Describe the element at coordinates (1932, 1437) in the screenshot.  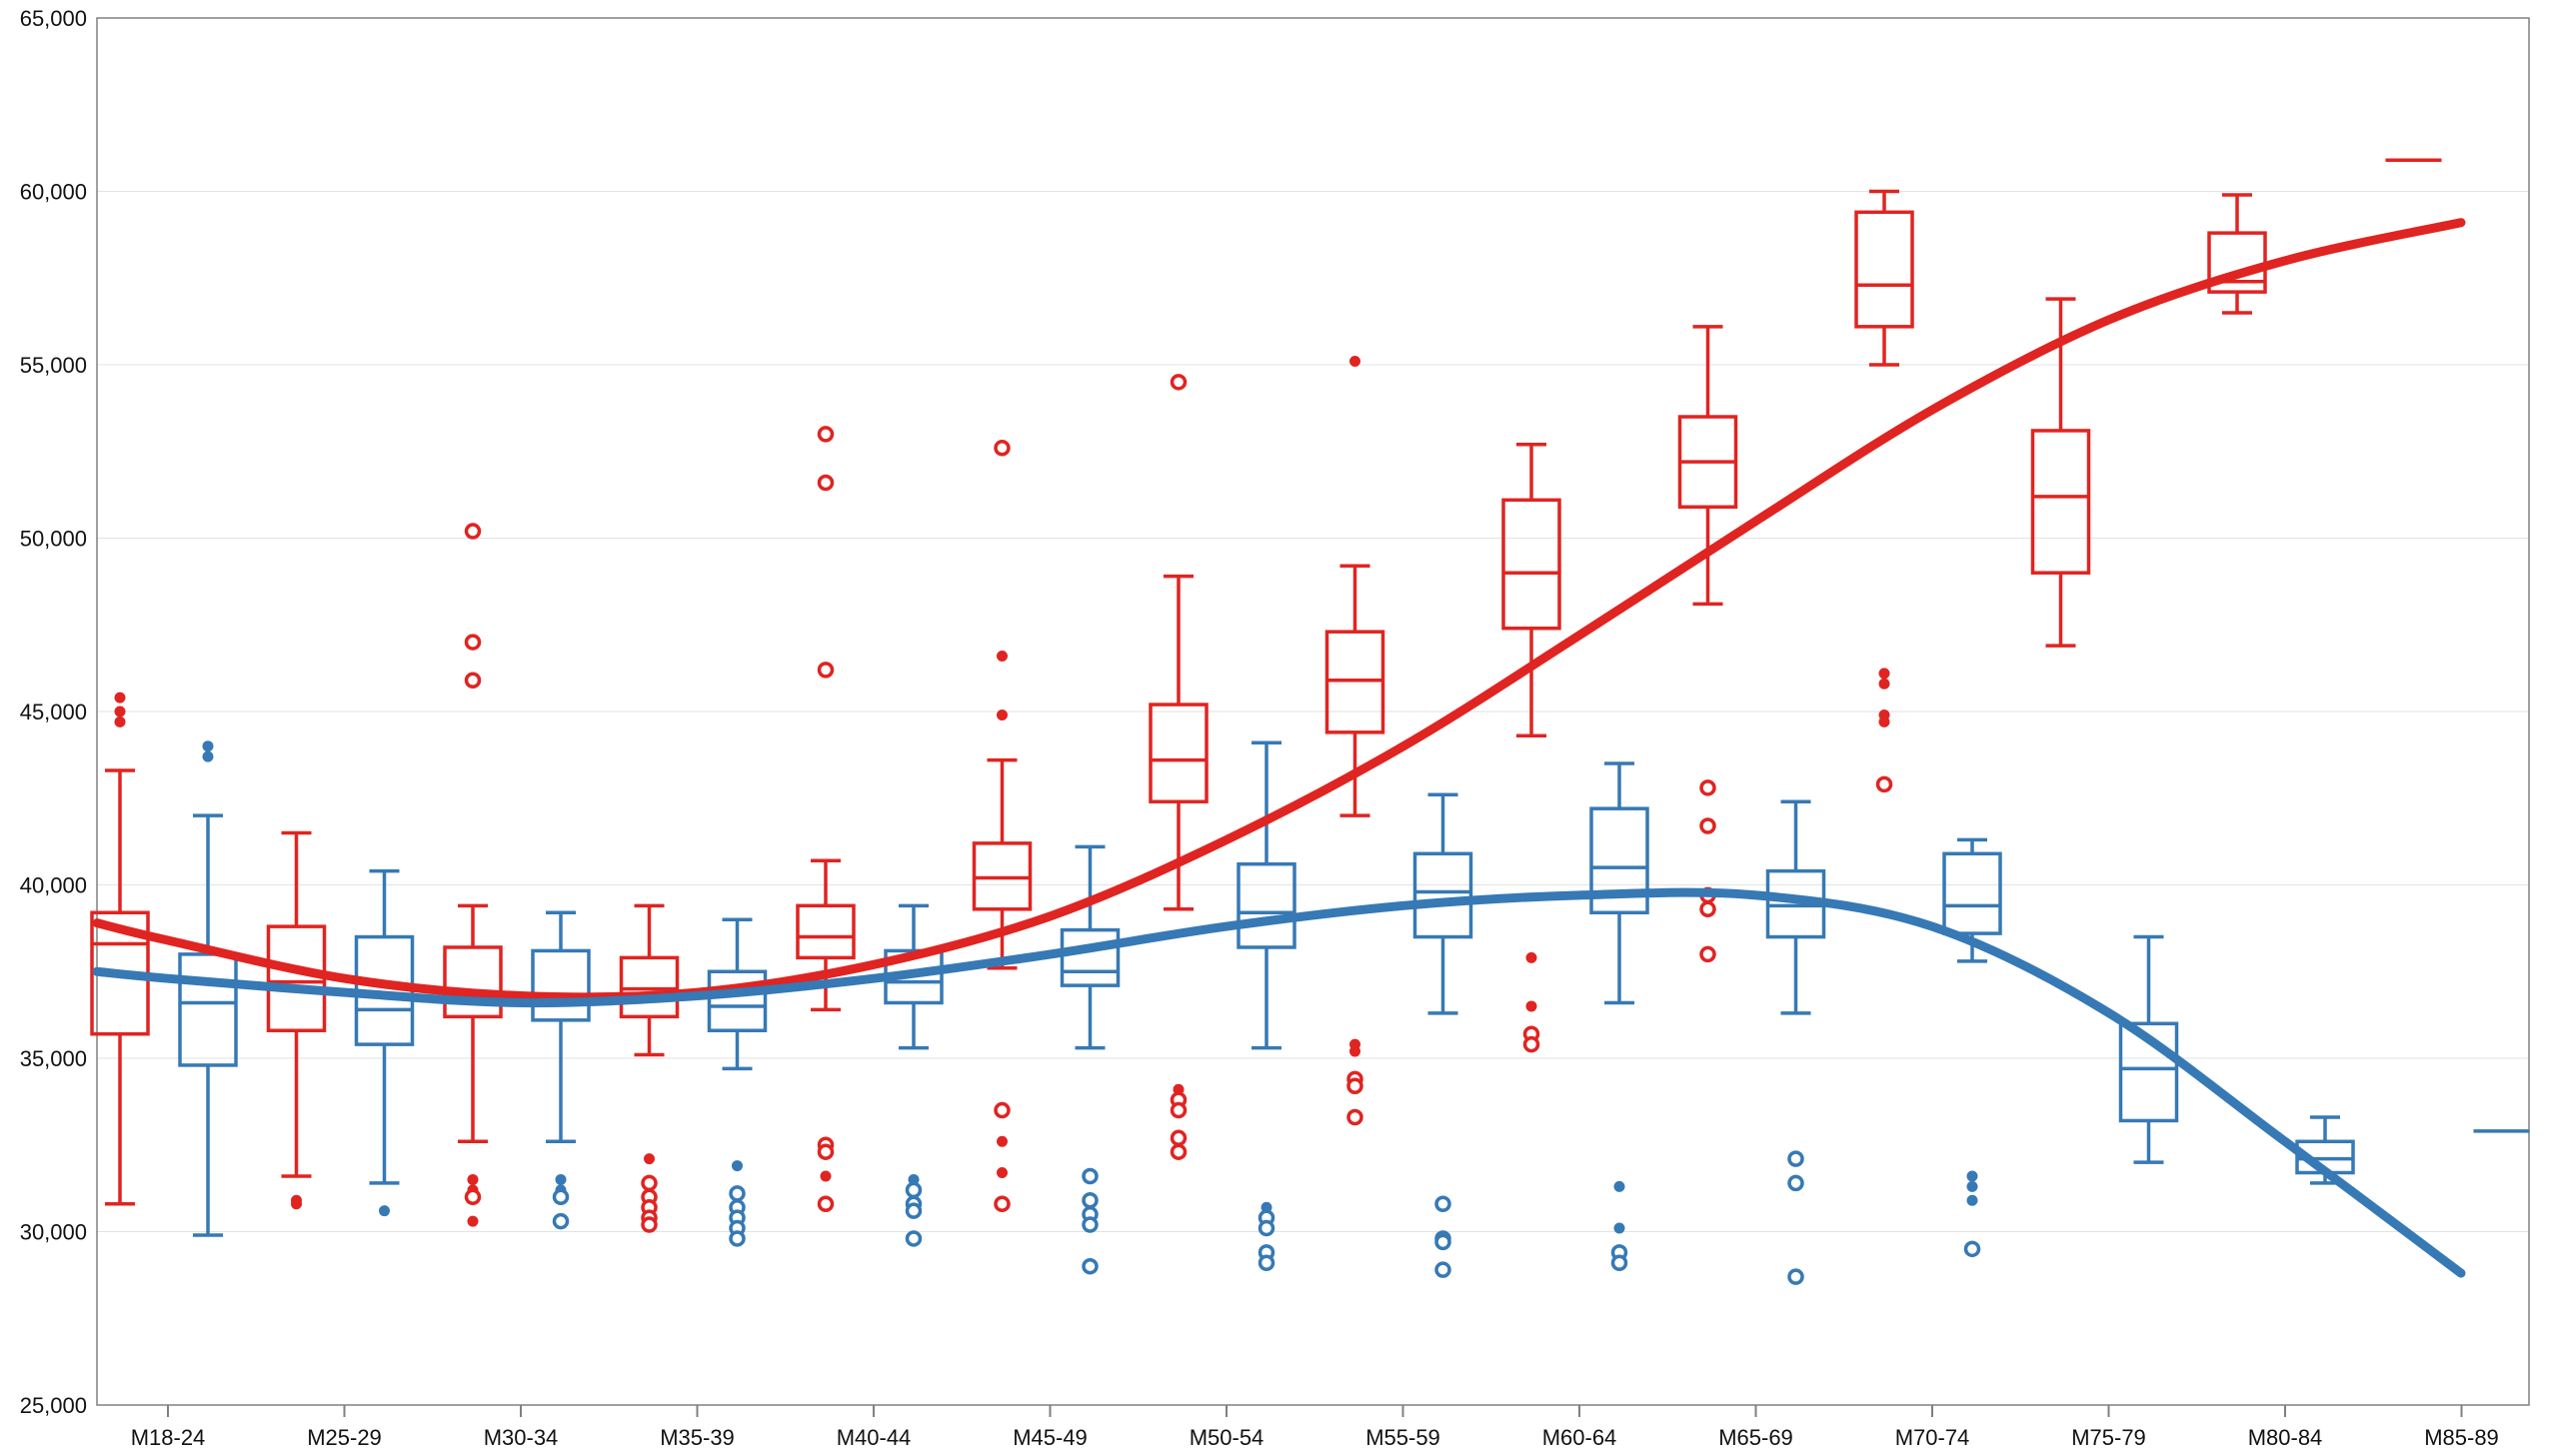
I see `x-axis-label: M70-74` at that location.